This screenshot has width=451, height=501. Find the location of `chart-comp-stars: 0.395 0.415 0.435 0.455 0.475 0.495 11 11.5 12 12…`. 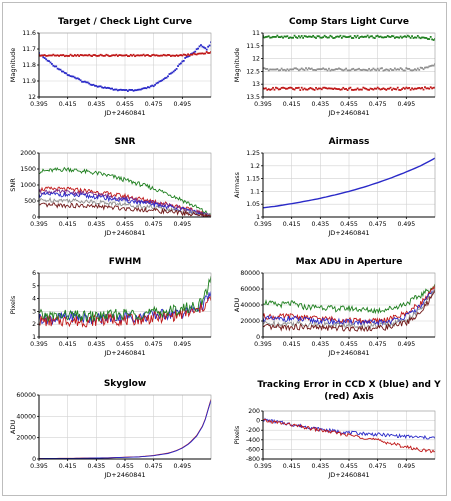

chart-comp-stars: 0.395 0.415 0.435 0.455 0.475 0.495 11 11.5 12 12… is located at coordinates (334, 67).